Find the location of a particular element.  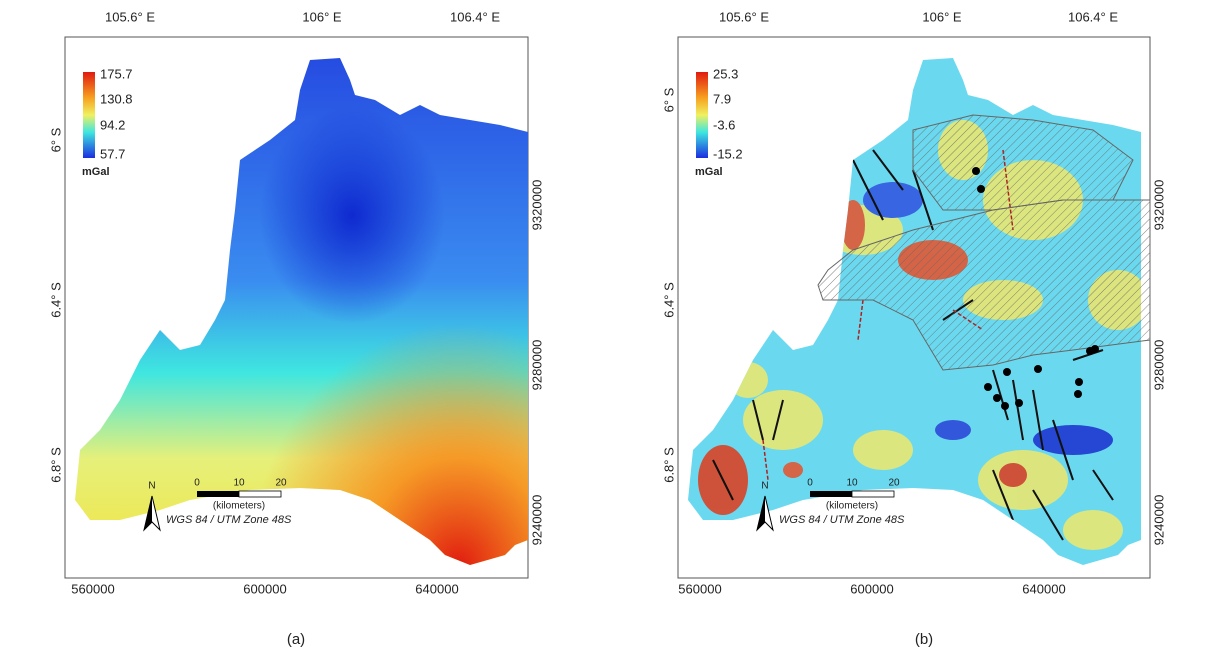

legend-label: 25.3 is located at coordinates (725, 73).